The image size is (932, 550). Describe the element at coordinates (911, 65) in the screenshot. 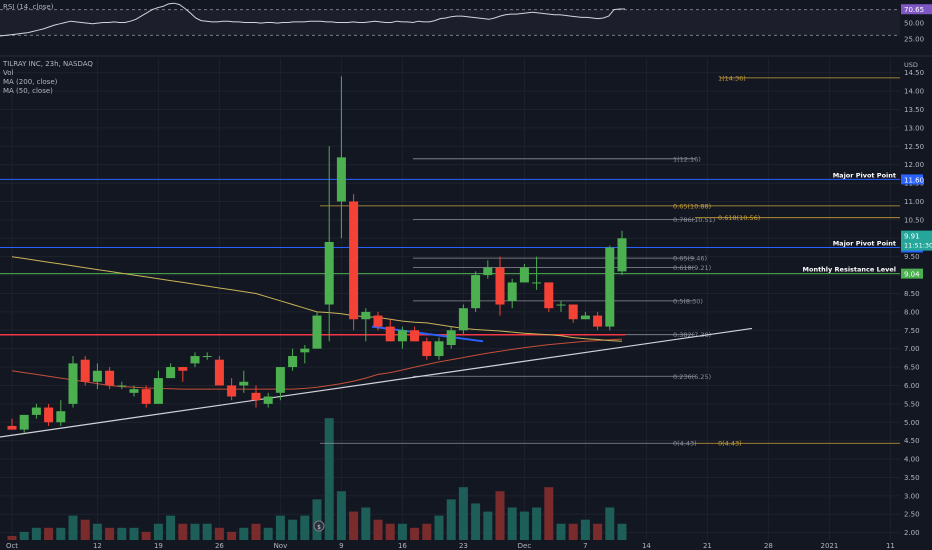

I see `currency-label: USD` at that location.